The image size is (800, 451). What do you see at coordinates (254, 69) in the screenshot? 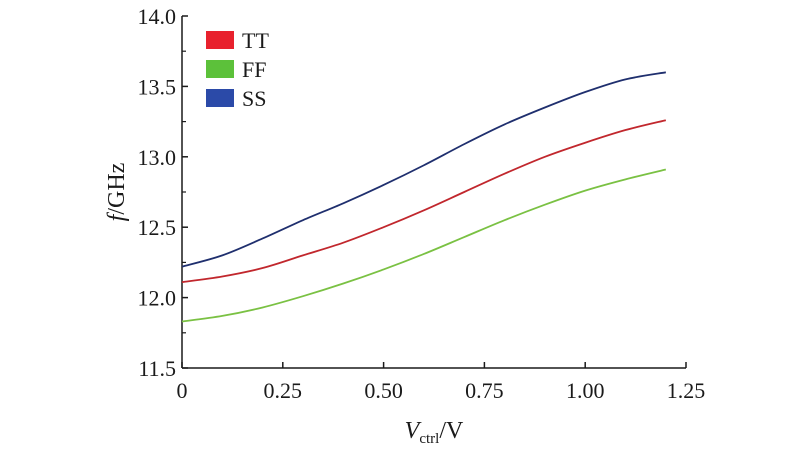
I see `legend-label-ff: FF` at bounding box center [254, 69].